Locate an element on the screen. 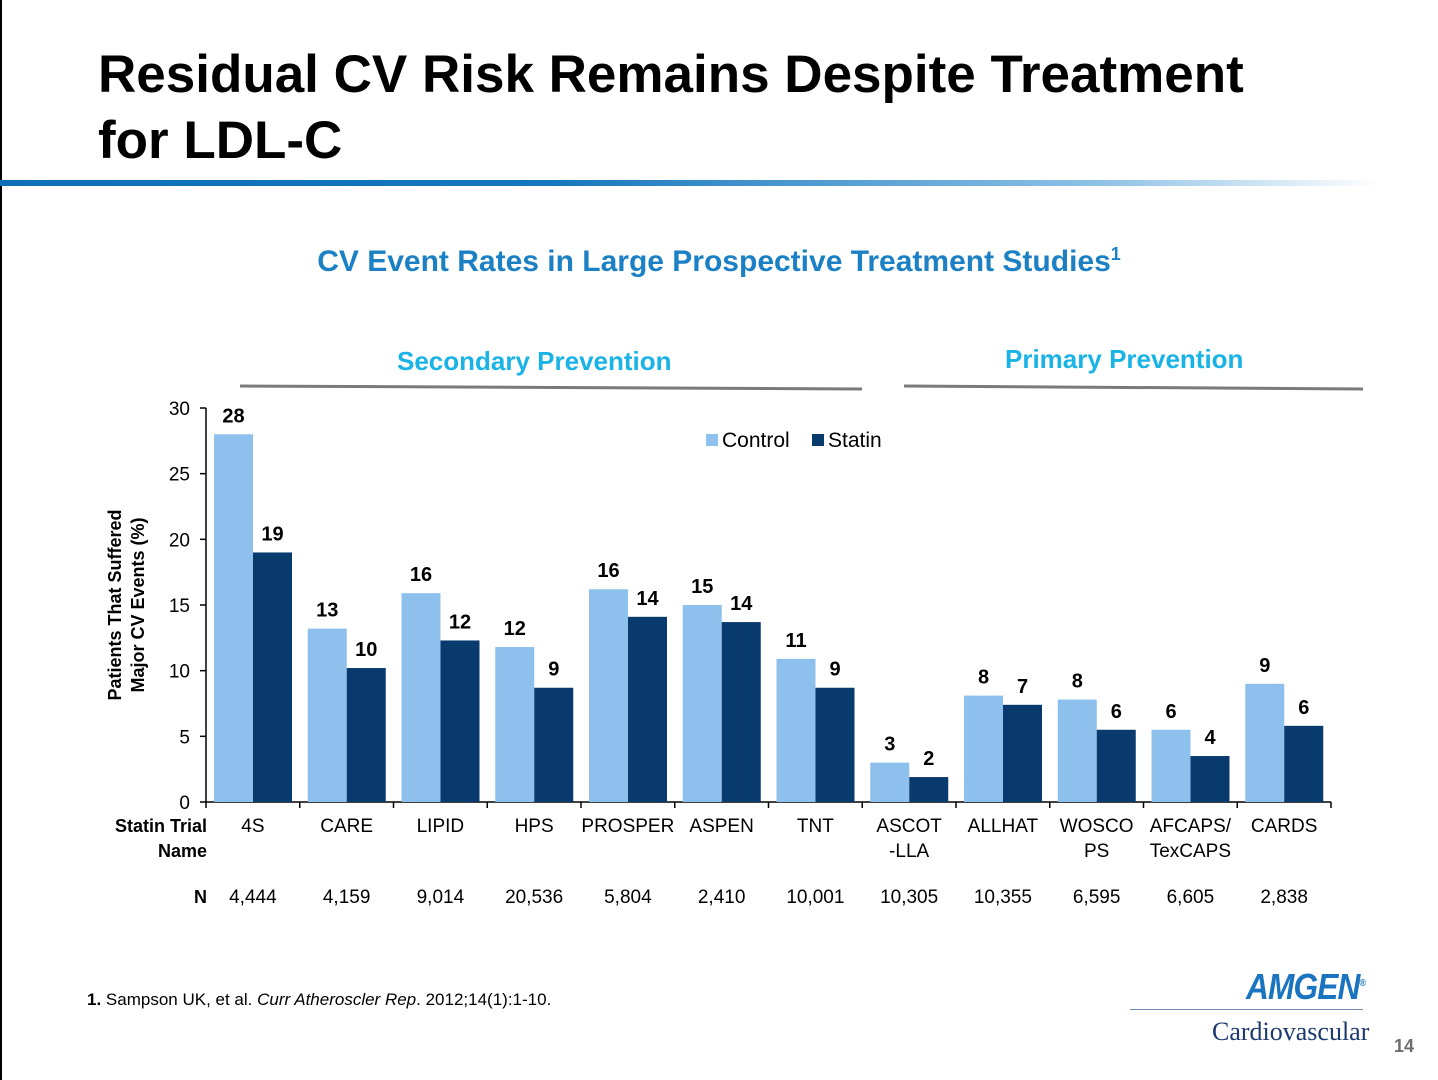 Image resolution: width=1438 pixels, height=1080 pixels. category-label: ASCOT is located at coordinates (909, 826).